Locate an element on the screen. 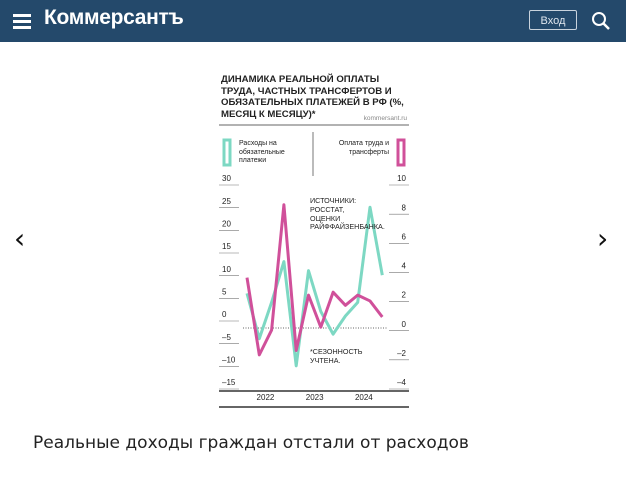 Image resolution: width=626 pixels, height=479 pixels. tick-label: 4 is located at coordinates (404, 266).